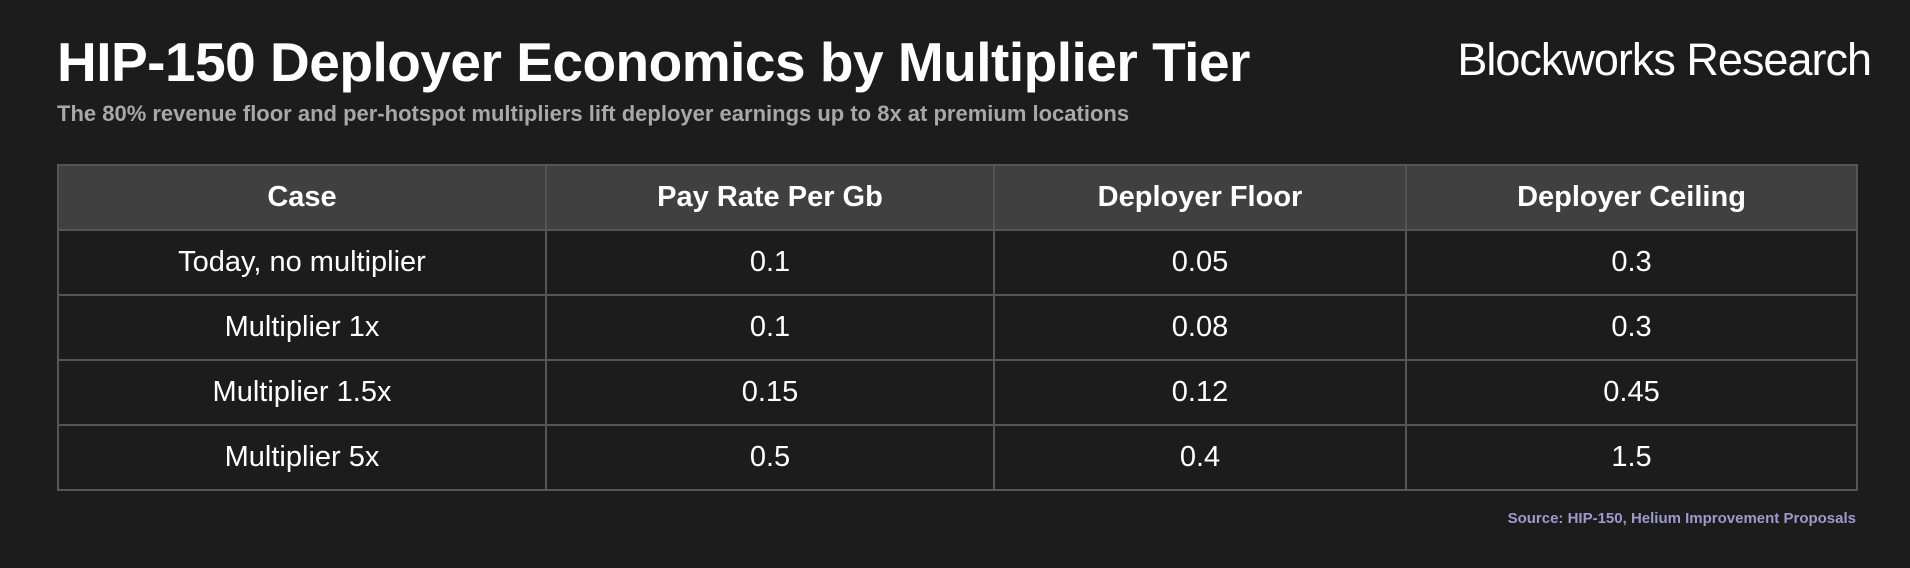 This screenshot has width=1910, height=568. I want to click on cell-case: Multiplier 1.5x, so click(302, 392).